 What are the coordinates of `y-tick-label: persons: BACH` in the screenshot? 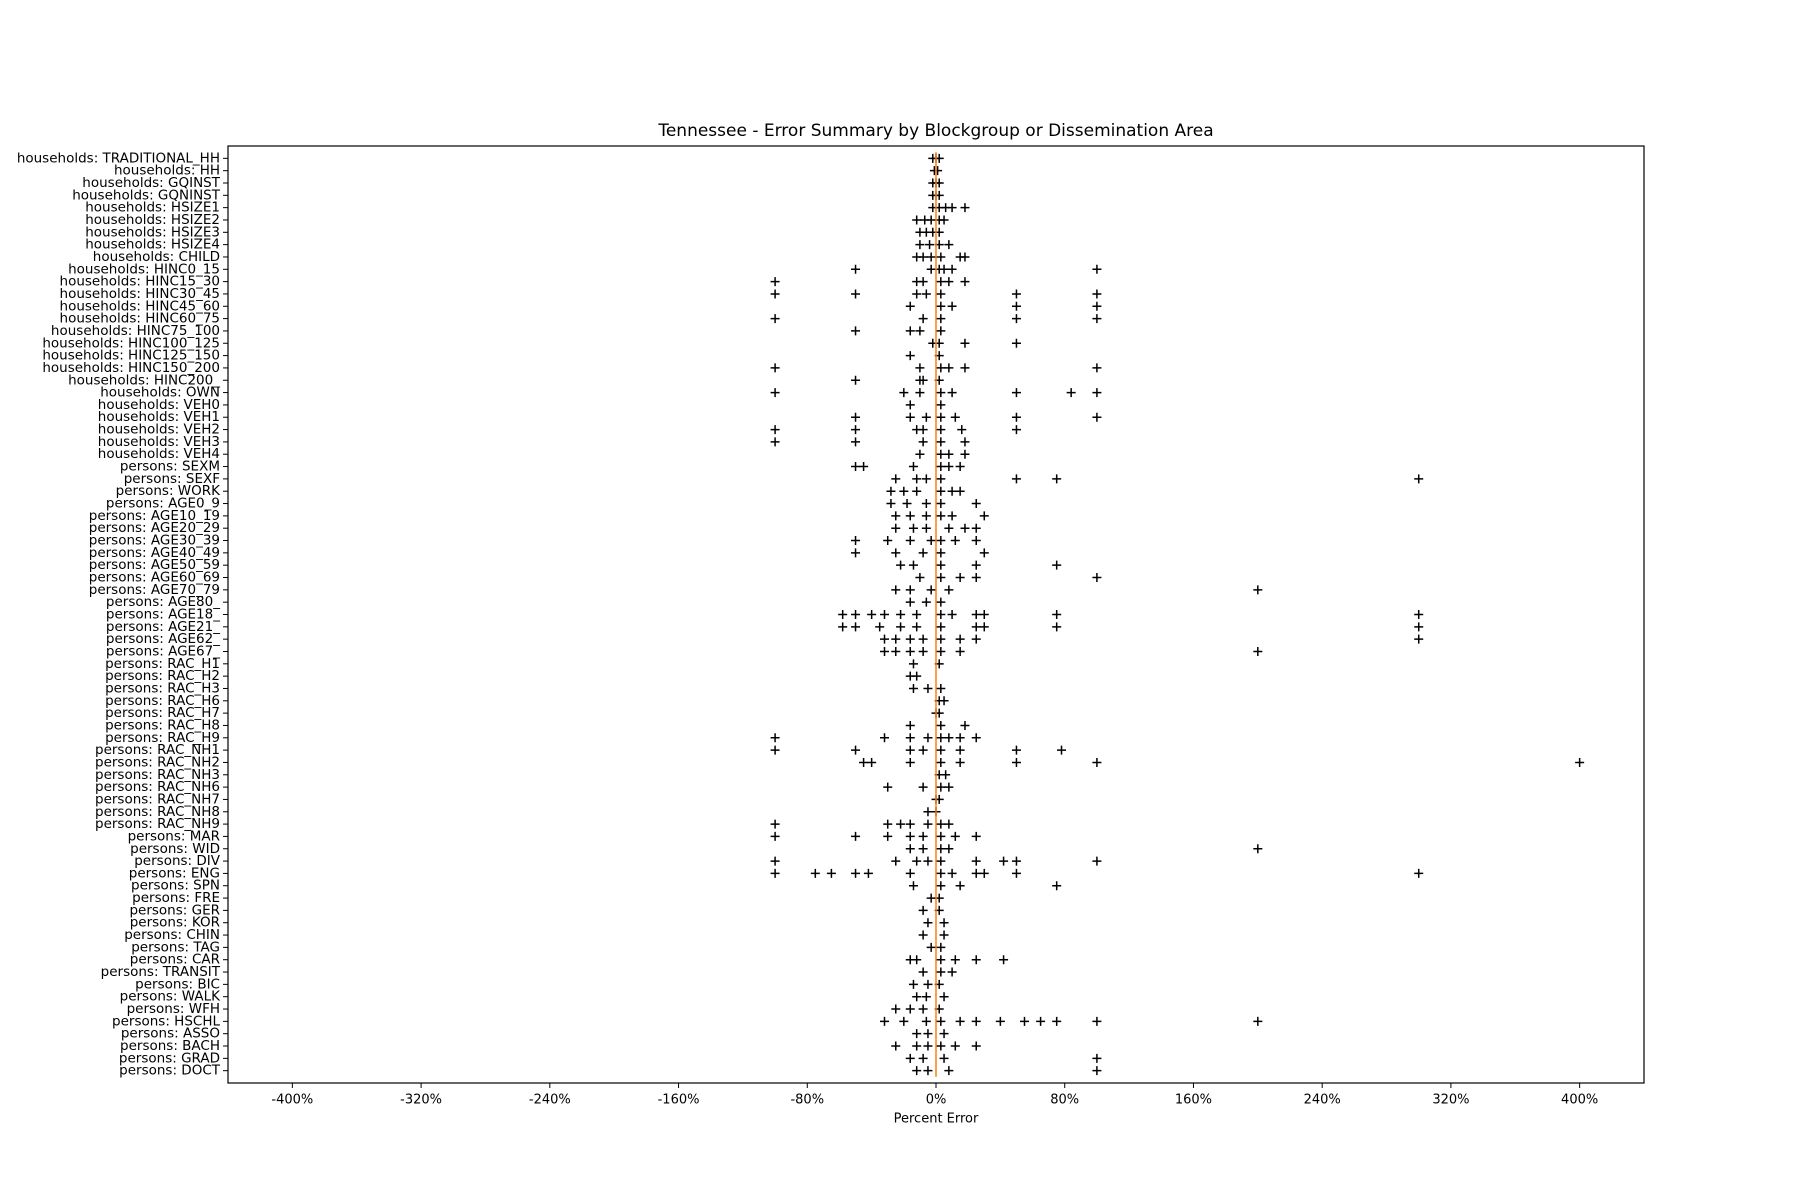 It's located at (170, 1046).